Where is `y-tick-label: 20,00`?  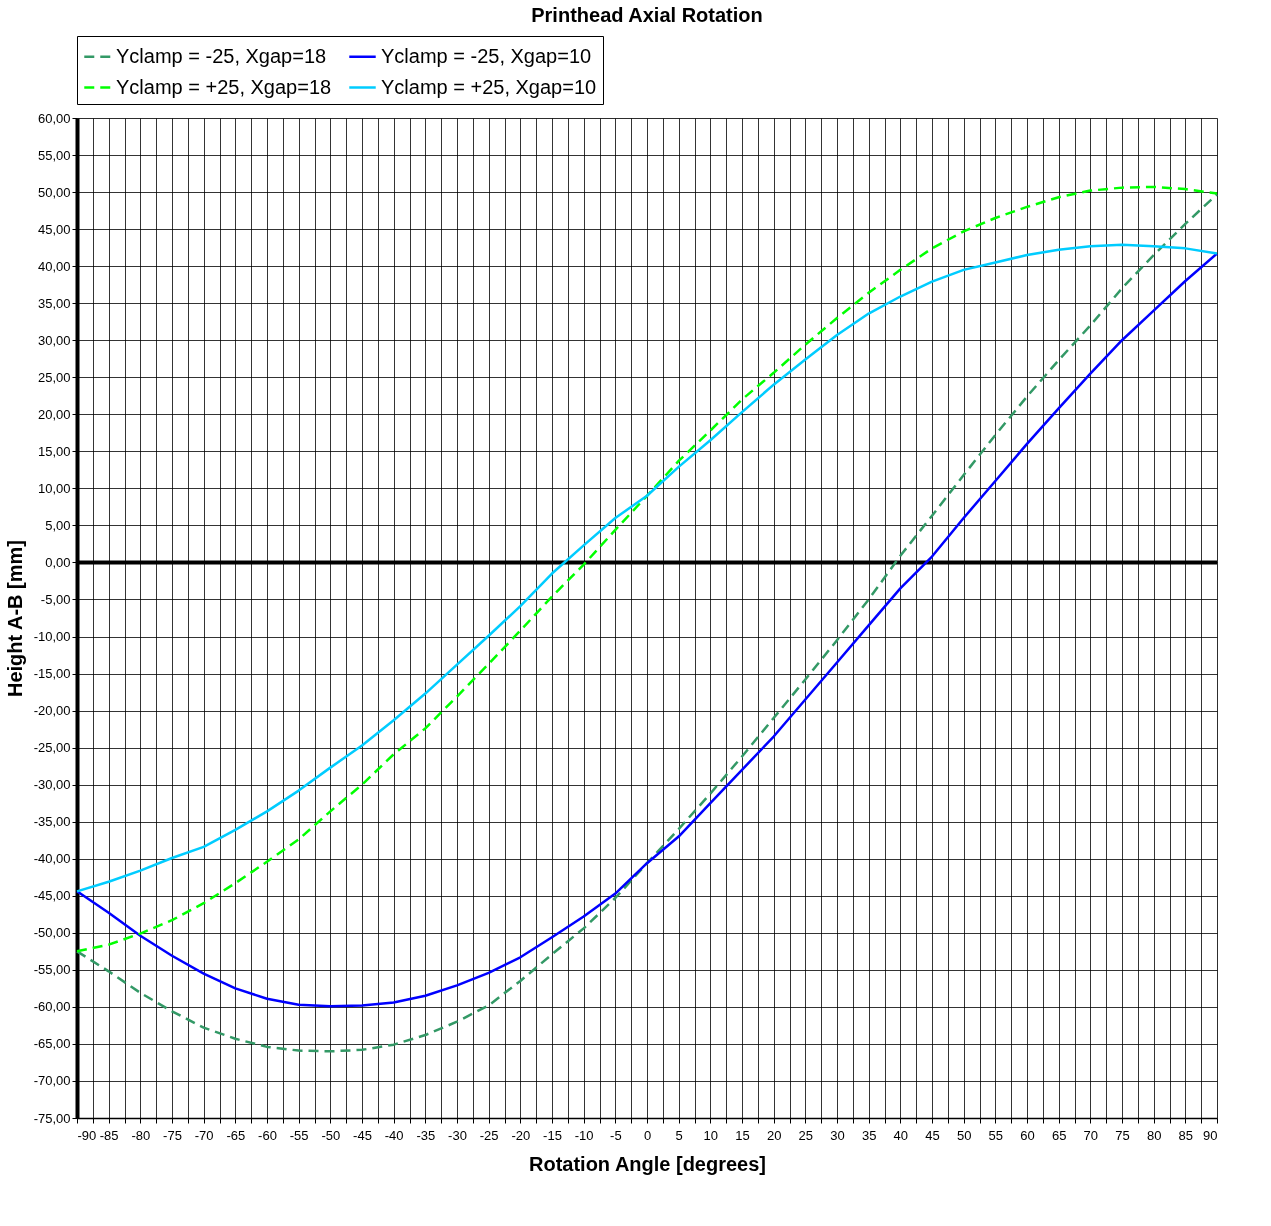
y-tick-label: 20,00 is located at coordinates (54, 414).